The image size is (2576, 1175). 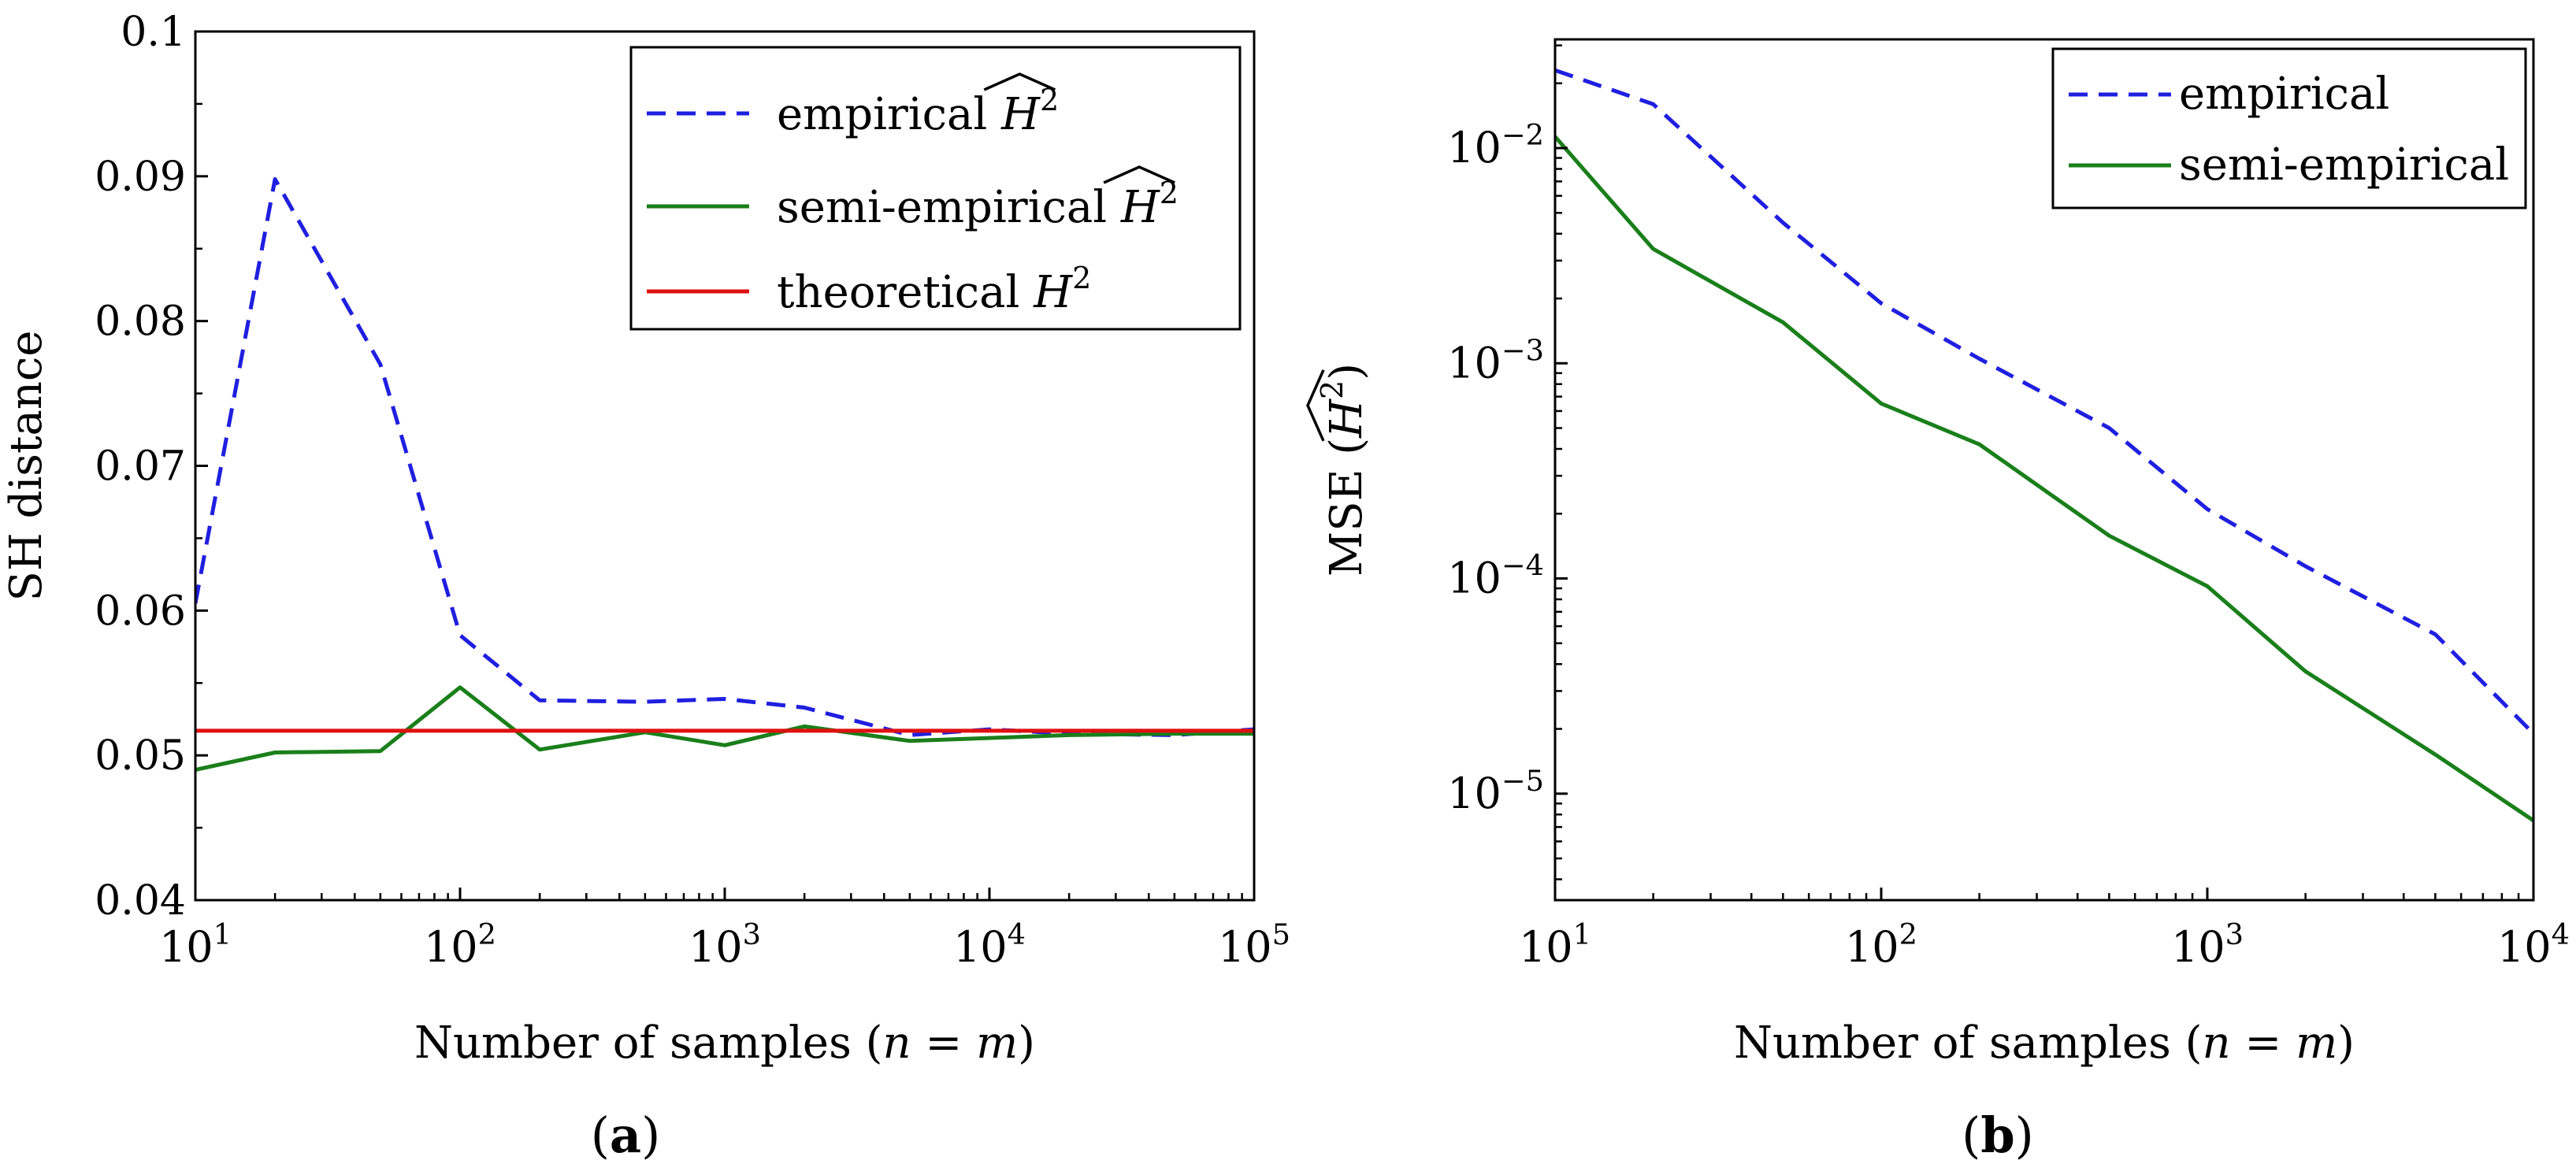 What do you see at coordinates (1998, 1135) in the screenshot?
I see `panel-label-b: (b)` at bounding box center [1998, 1135].